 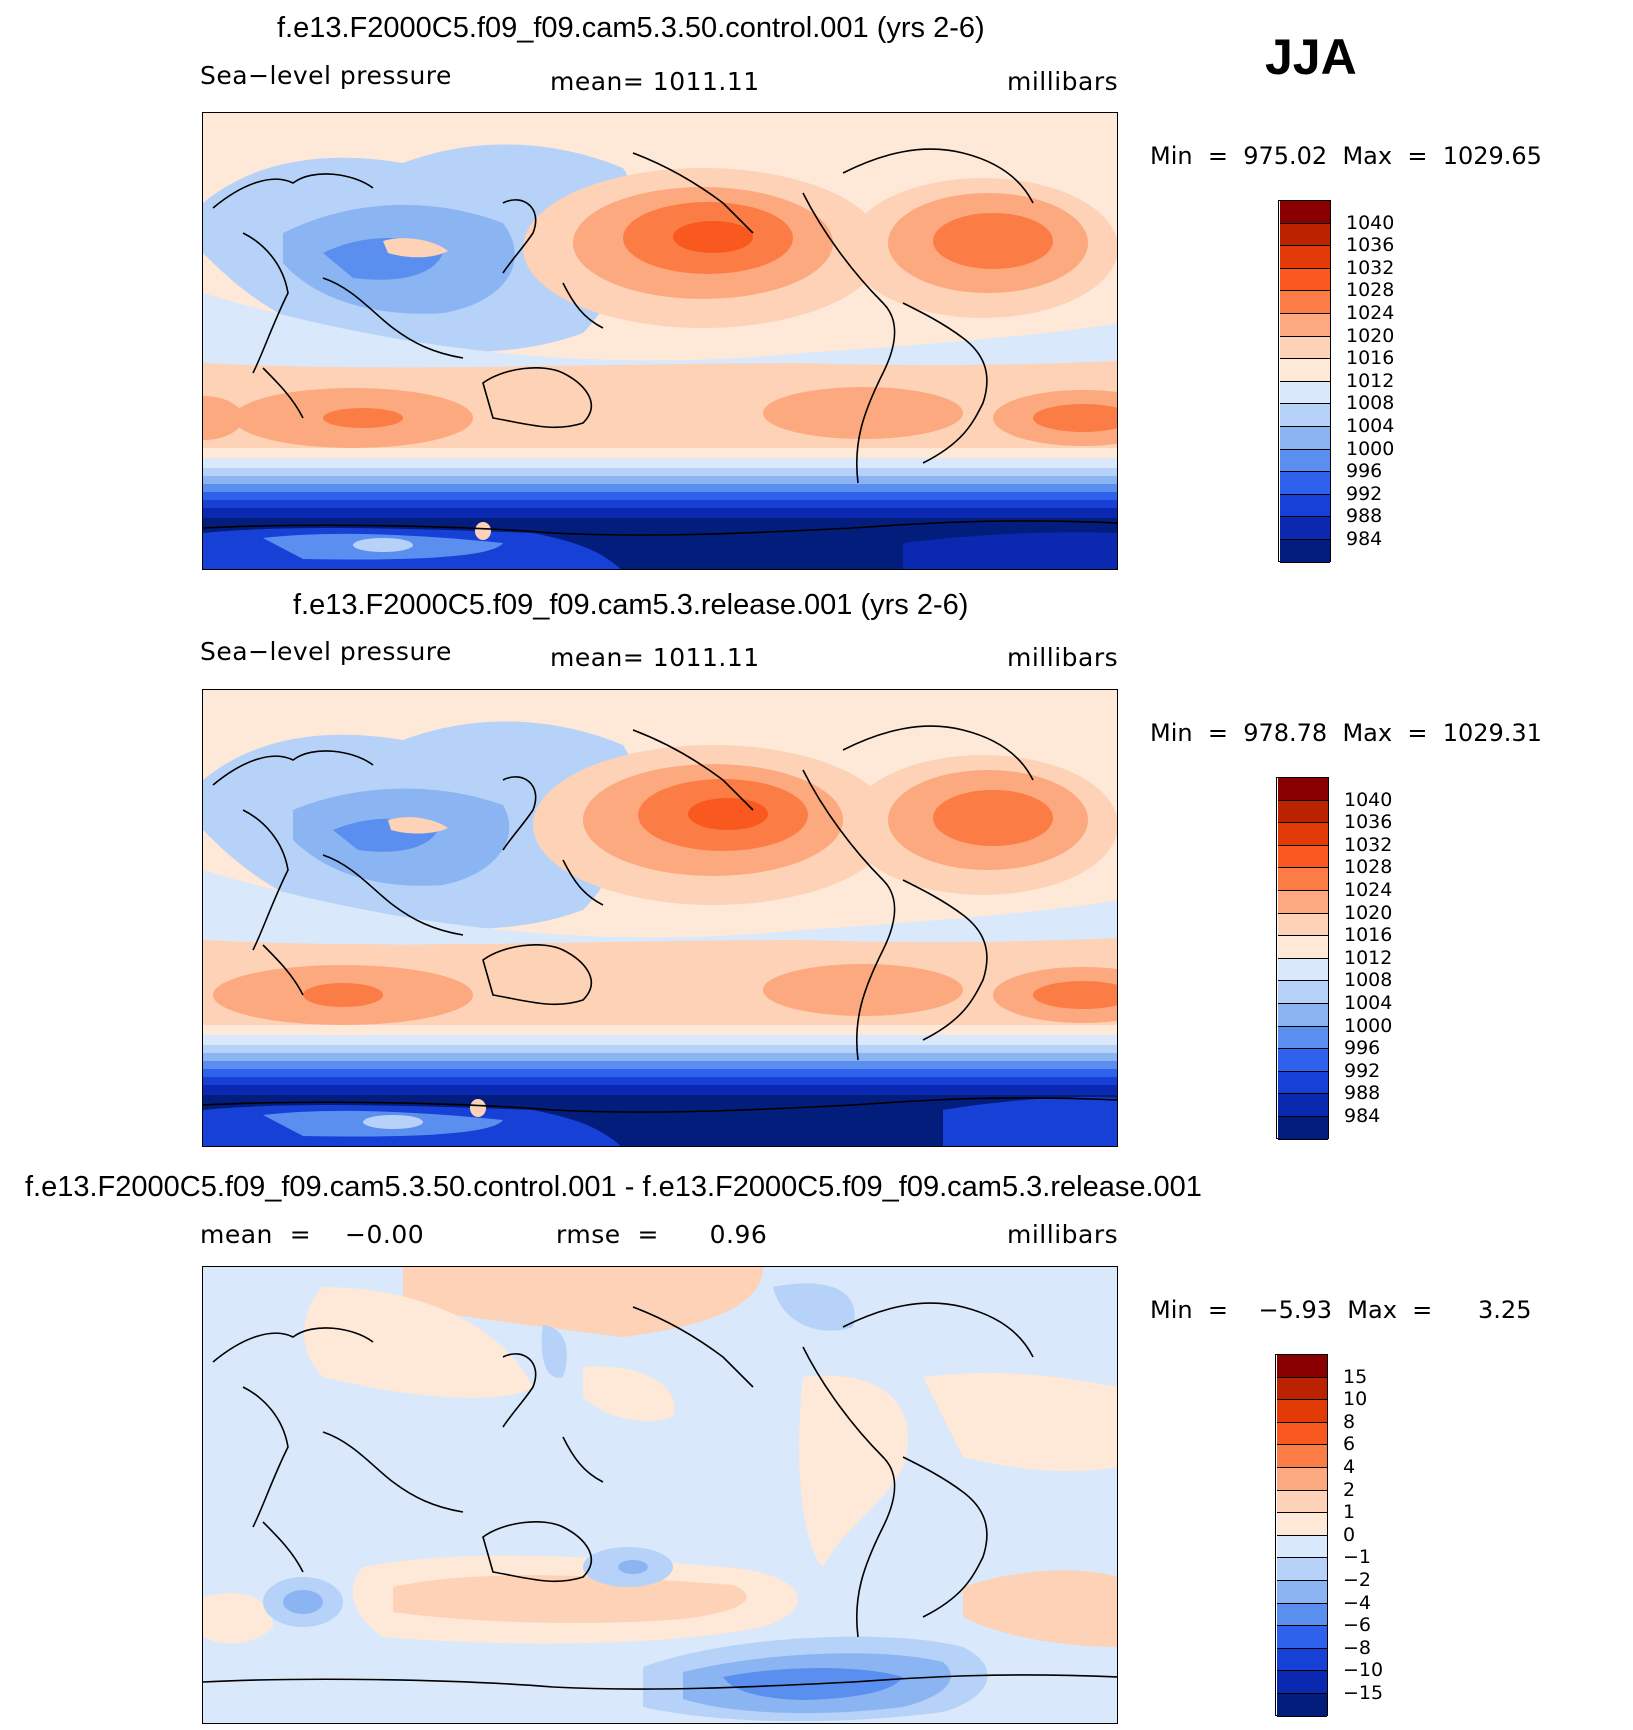 I want to click on colorbar-level-label: 15, so click(x=1355, y=1376).